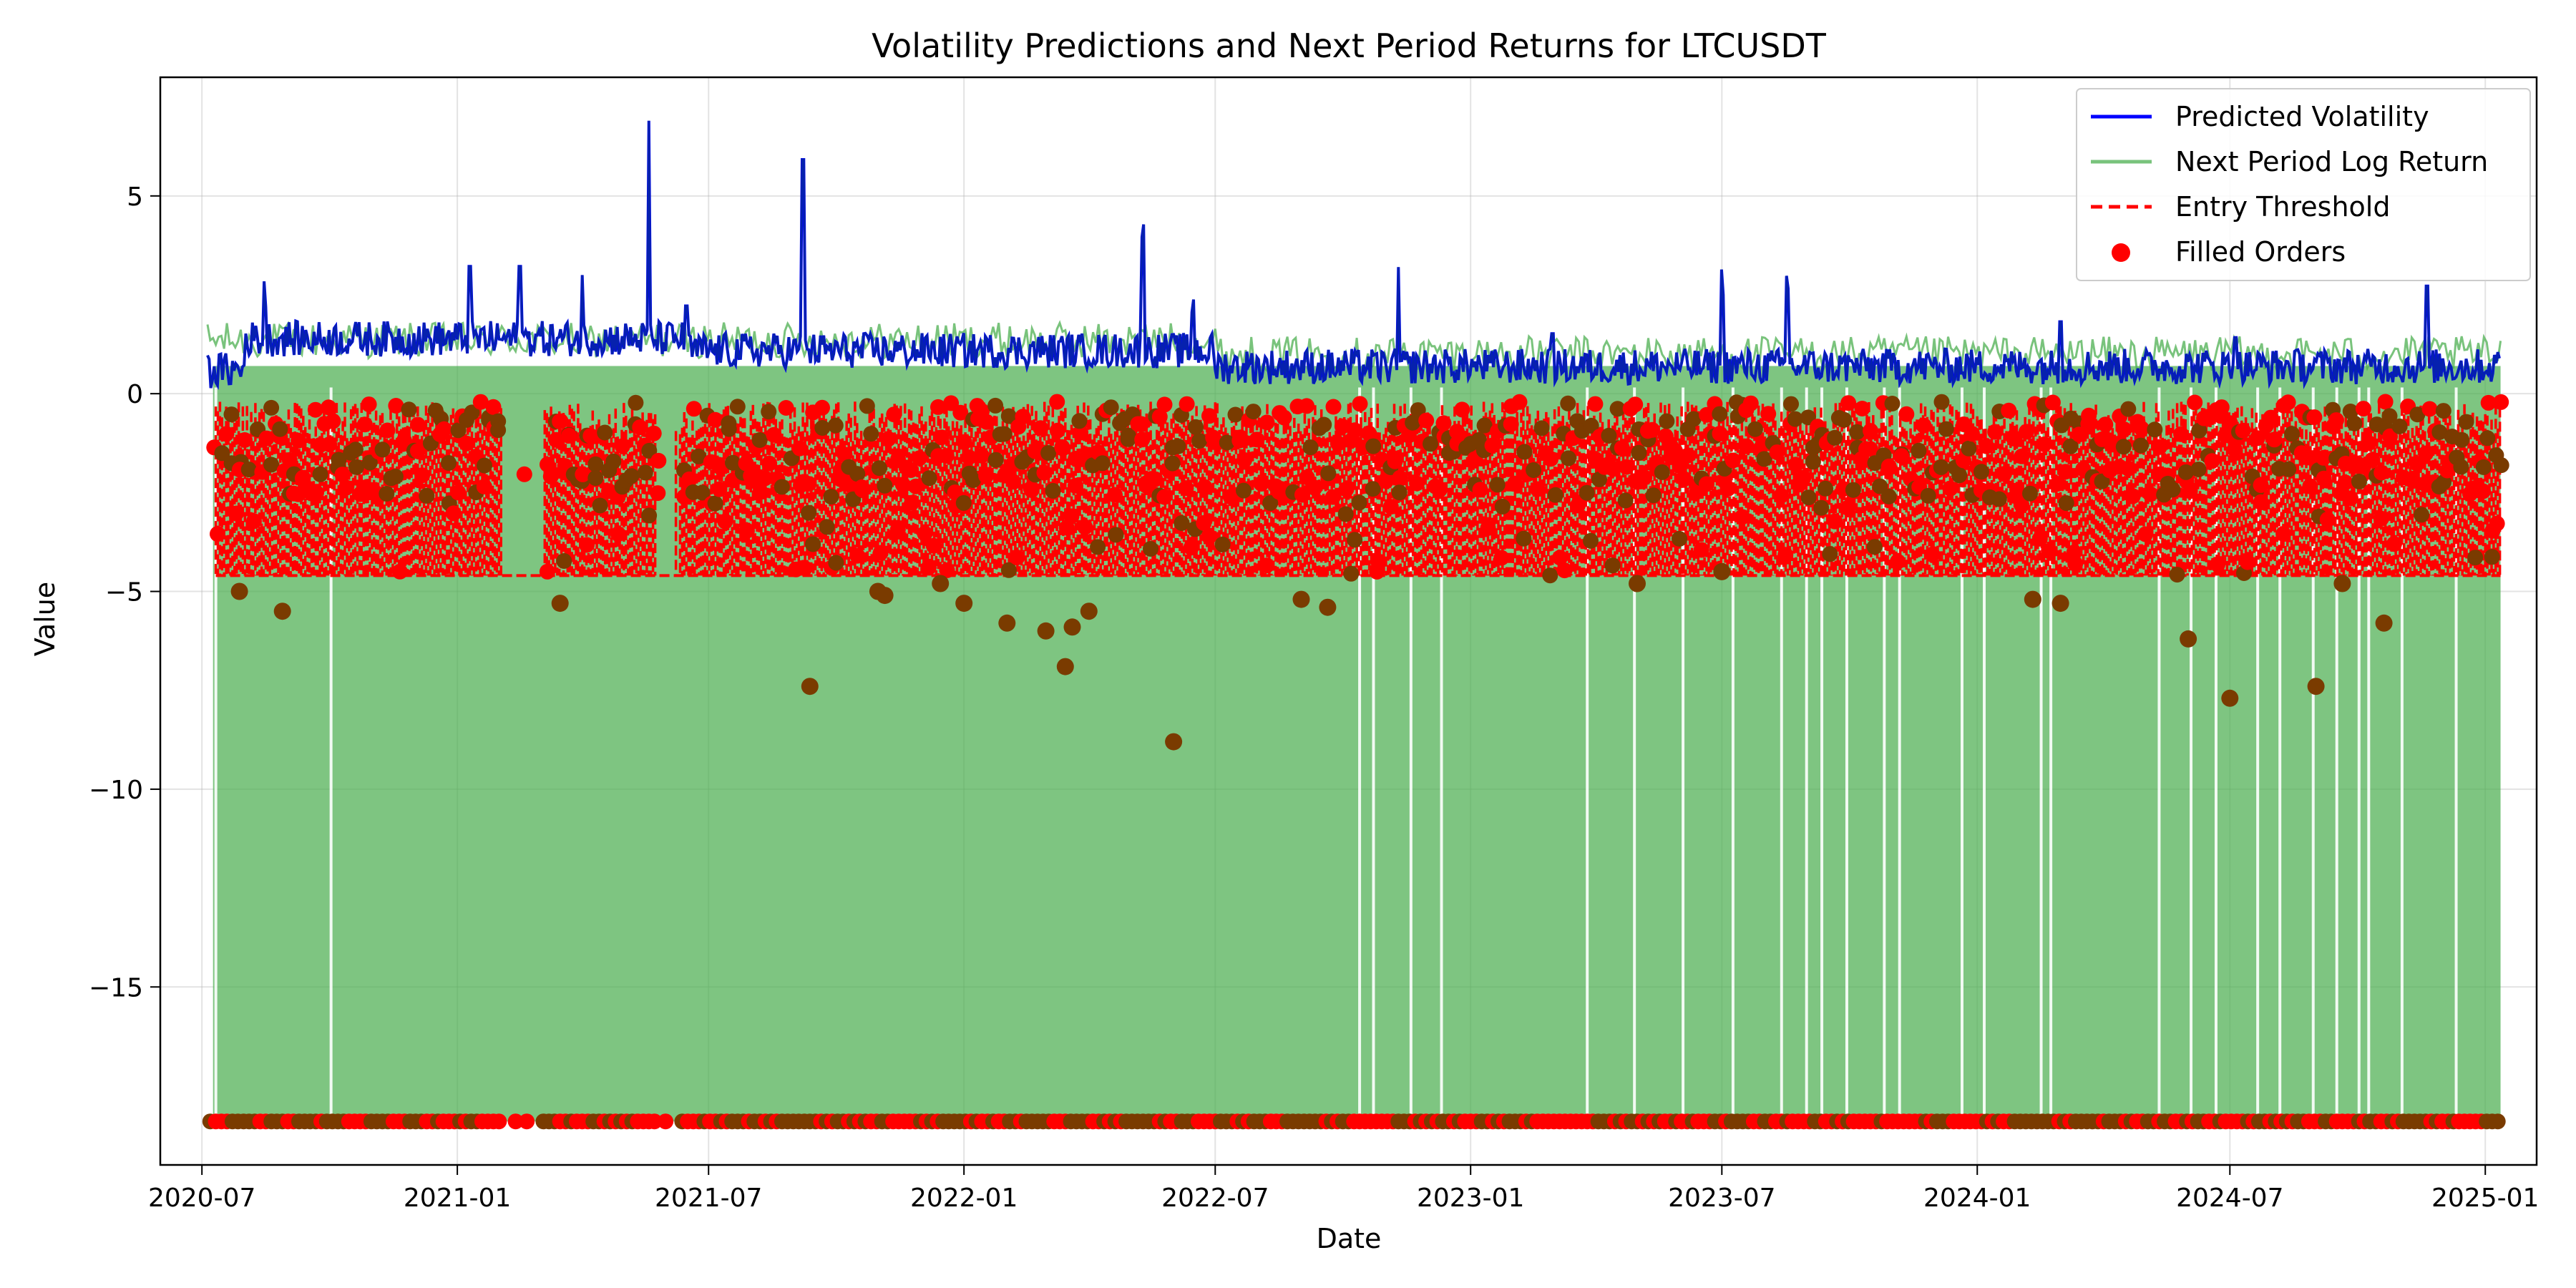 Image resolution: width=2576 pixels, height=1288 pixels. What do you see at coordinates (2121, 252) in the screenshot?
I see `legend-swatch-filled-orders` at bounding box center [2121, 252].